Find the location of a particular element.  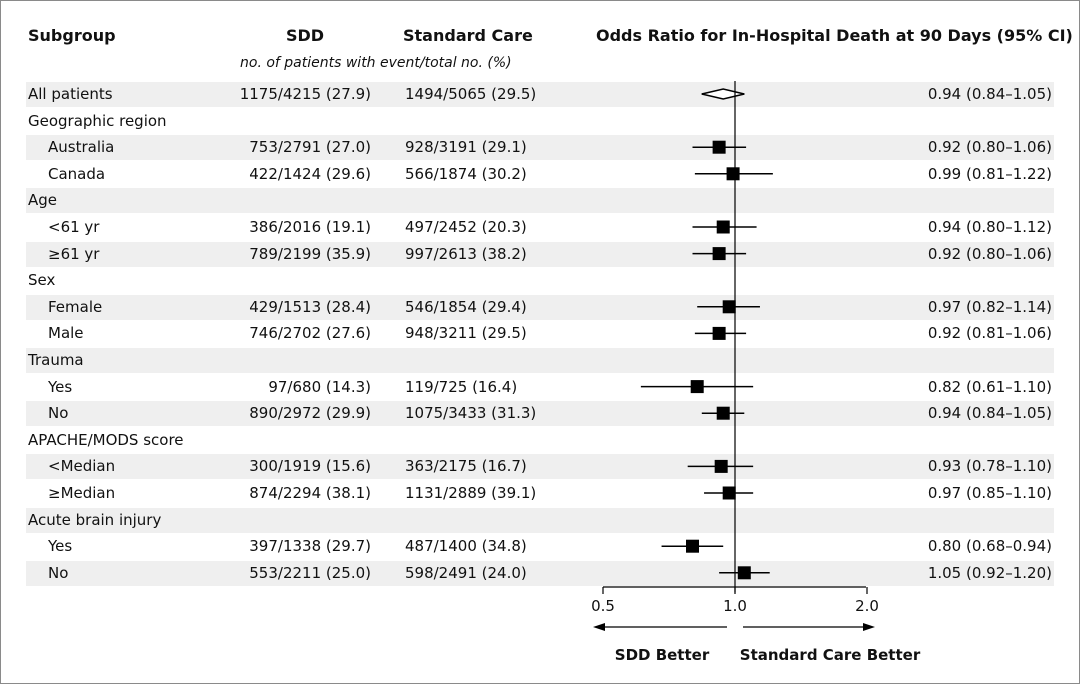

standard-care-value: 497/2452 (20.3) is located at coordinates (466, 227).